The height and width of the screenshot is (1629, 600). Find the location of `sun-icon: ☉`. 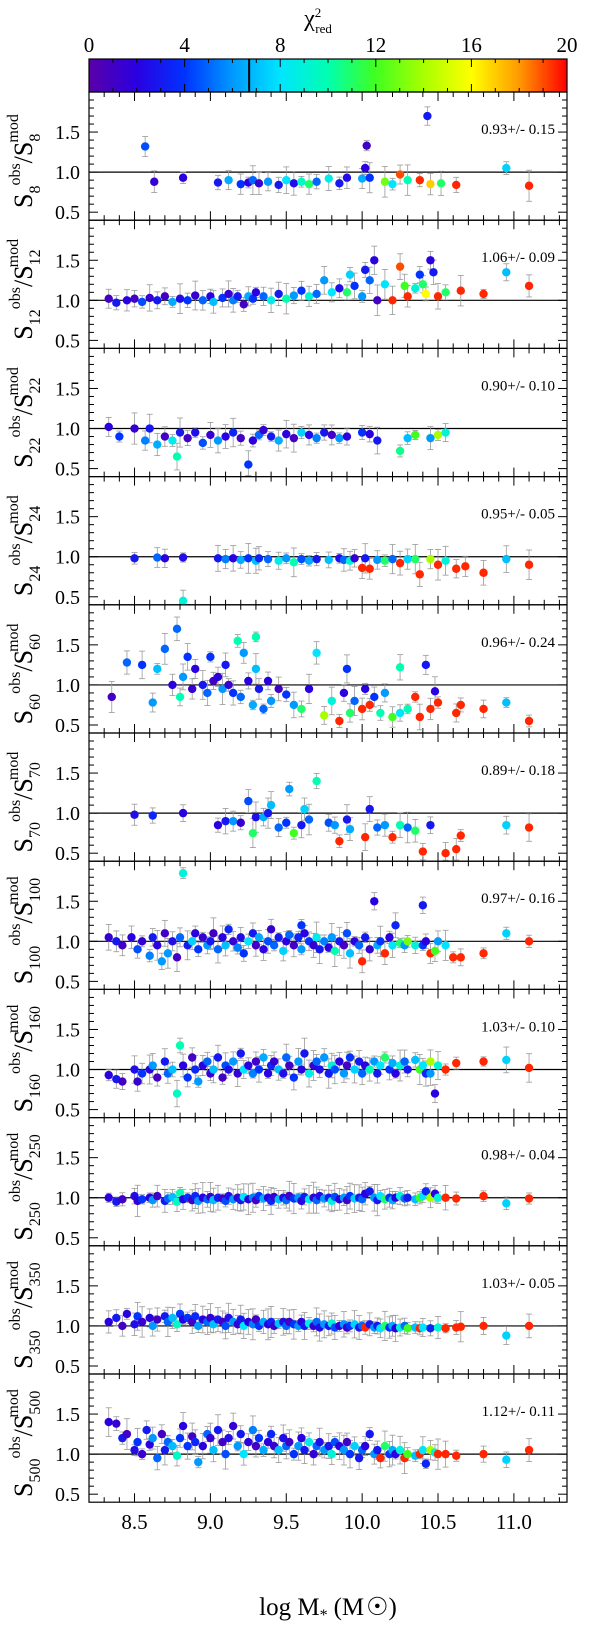

sun-icon: ☉ is located at coordinates (377, 1607).